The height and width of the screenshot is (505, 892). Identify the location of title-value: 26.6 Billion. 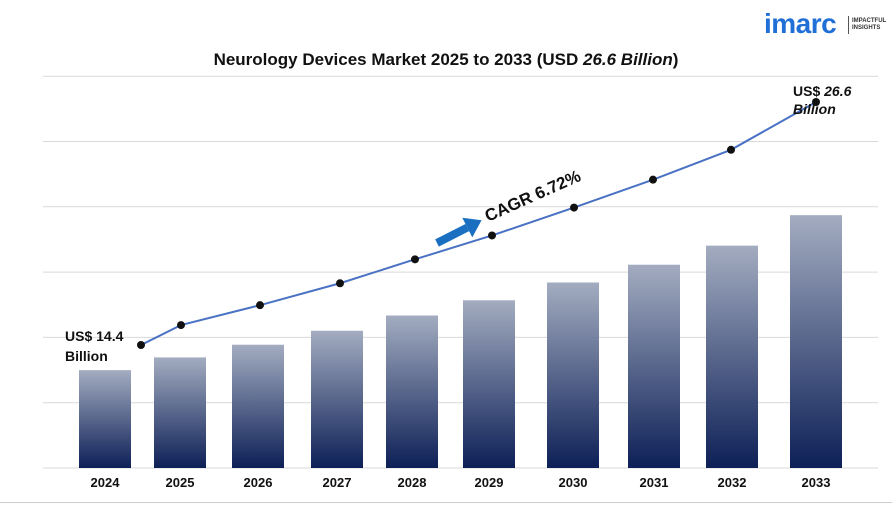
(628, 59).